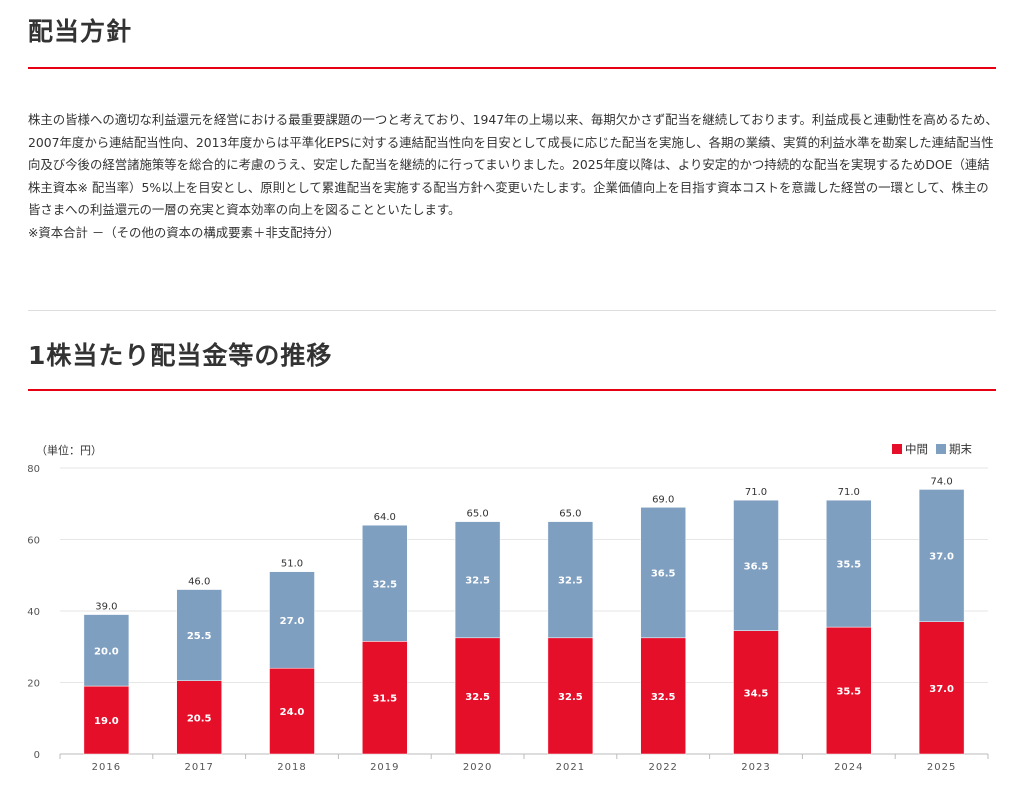  What do you see at coordinates (512, 390) in the screenshot?
I see `dividend-trend-heading-underline` at bounding box center [512, 390].